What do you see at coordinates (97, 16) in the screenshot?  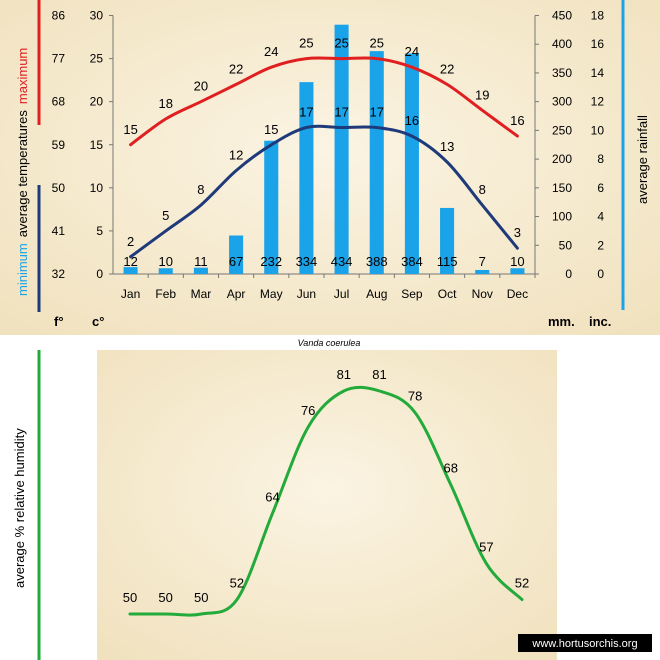 I see `celsius-tick-label: 30` at bounding box center [97, 16].